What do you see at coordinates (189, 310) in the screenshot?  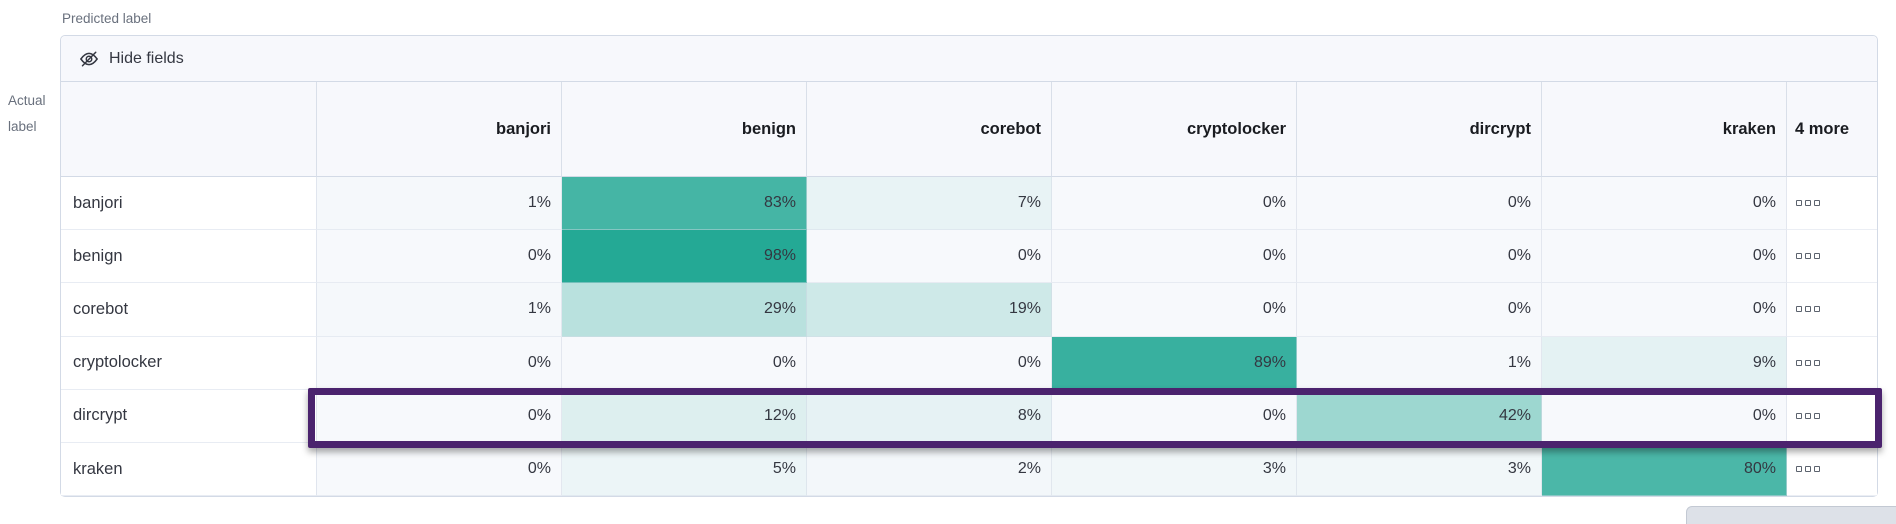 I see `row-label-corebot: corebot` at bounding box center [189, 310].